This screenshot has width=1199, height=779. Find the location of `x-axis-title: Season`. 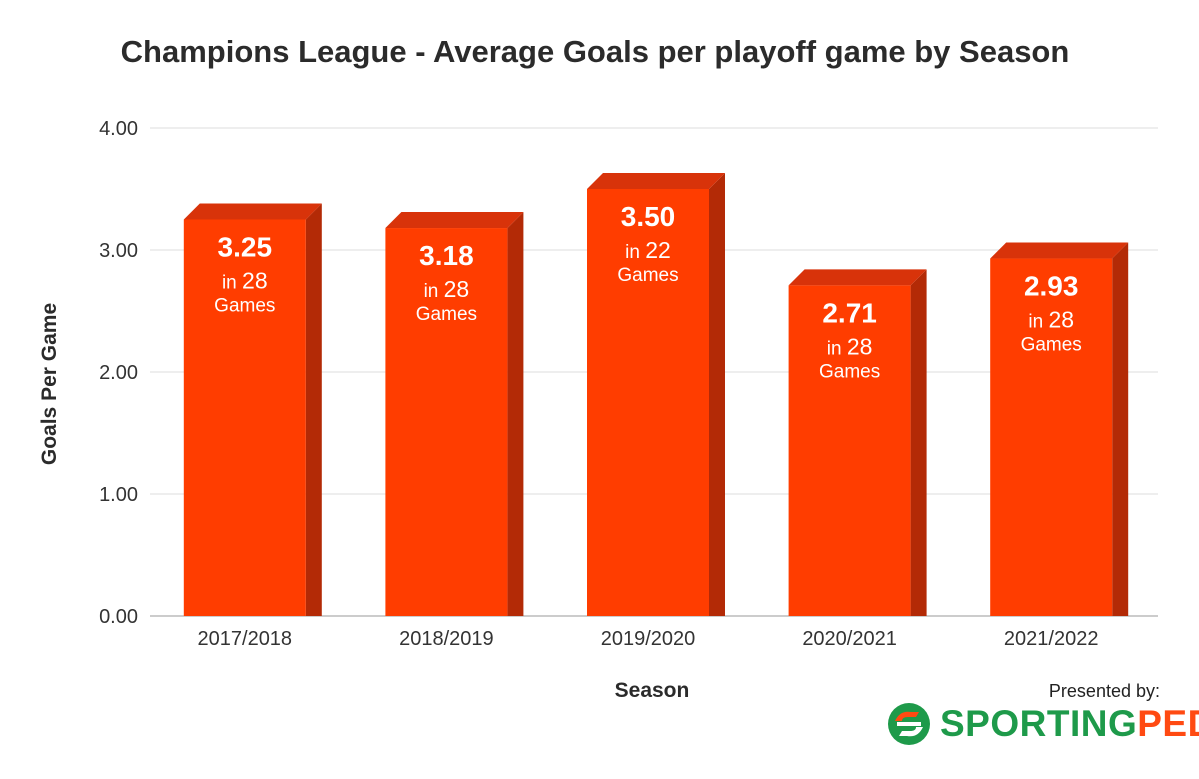

x-axis-title: Season is located at coordinates (652, 690).